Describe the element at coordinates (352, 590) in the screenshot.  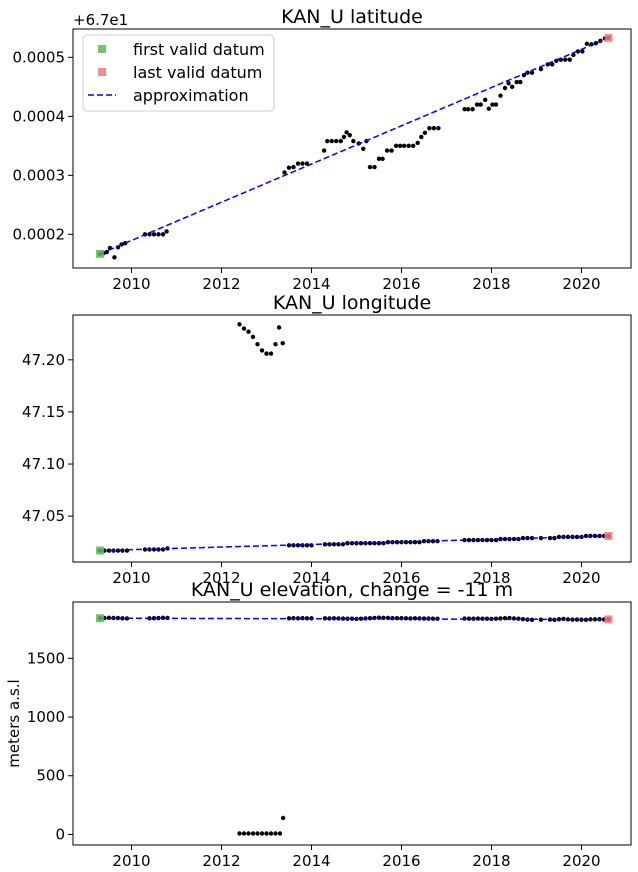
I see `subplot-title: KAN_U elevation, change = -11 m` at that location.